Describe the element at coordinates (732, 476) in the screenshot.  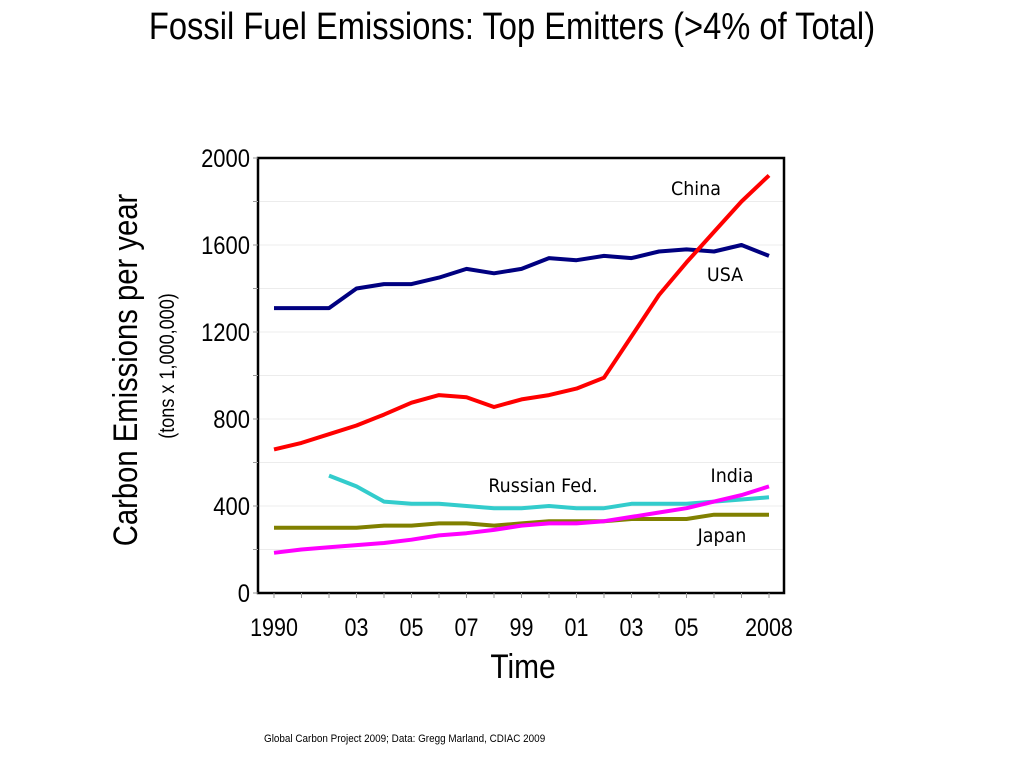
I see `annotation-india: India` at that location.